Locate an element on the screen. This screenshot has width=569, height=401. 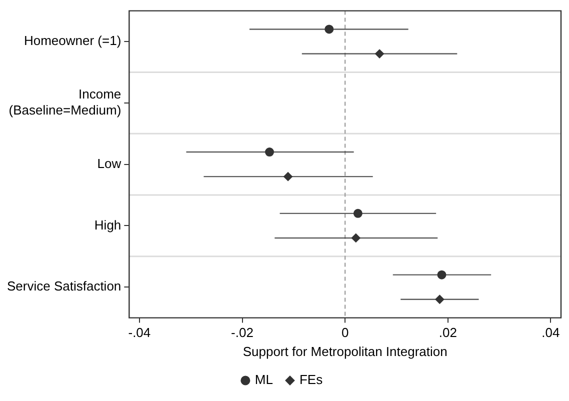
legend-label: FEs is located at coordinates (311, 380).